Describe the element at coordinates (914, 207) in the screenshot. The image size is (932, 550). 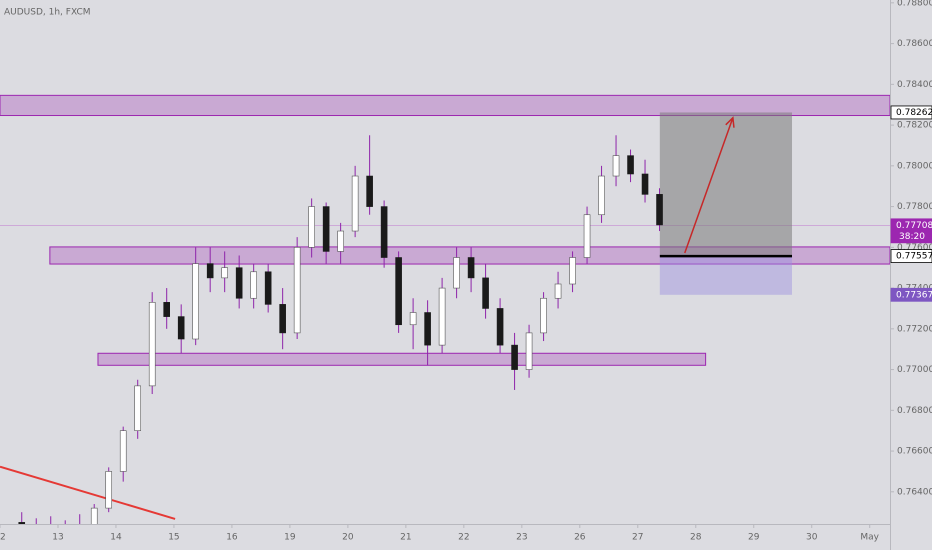
I see `y-tick-label: 0.77800` at that location.